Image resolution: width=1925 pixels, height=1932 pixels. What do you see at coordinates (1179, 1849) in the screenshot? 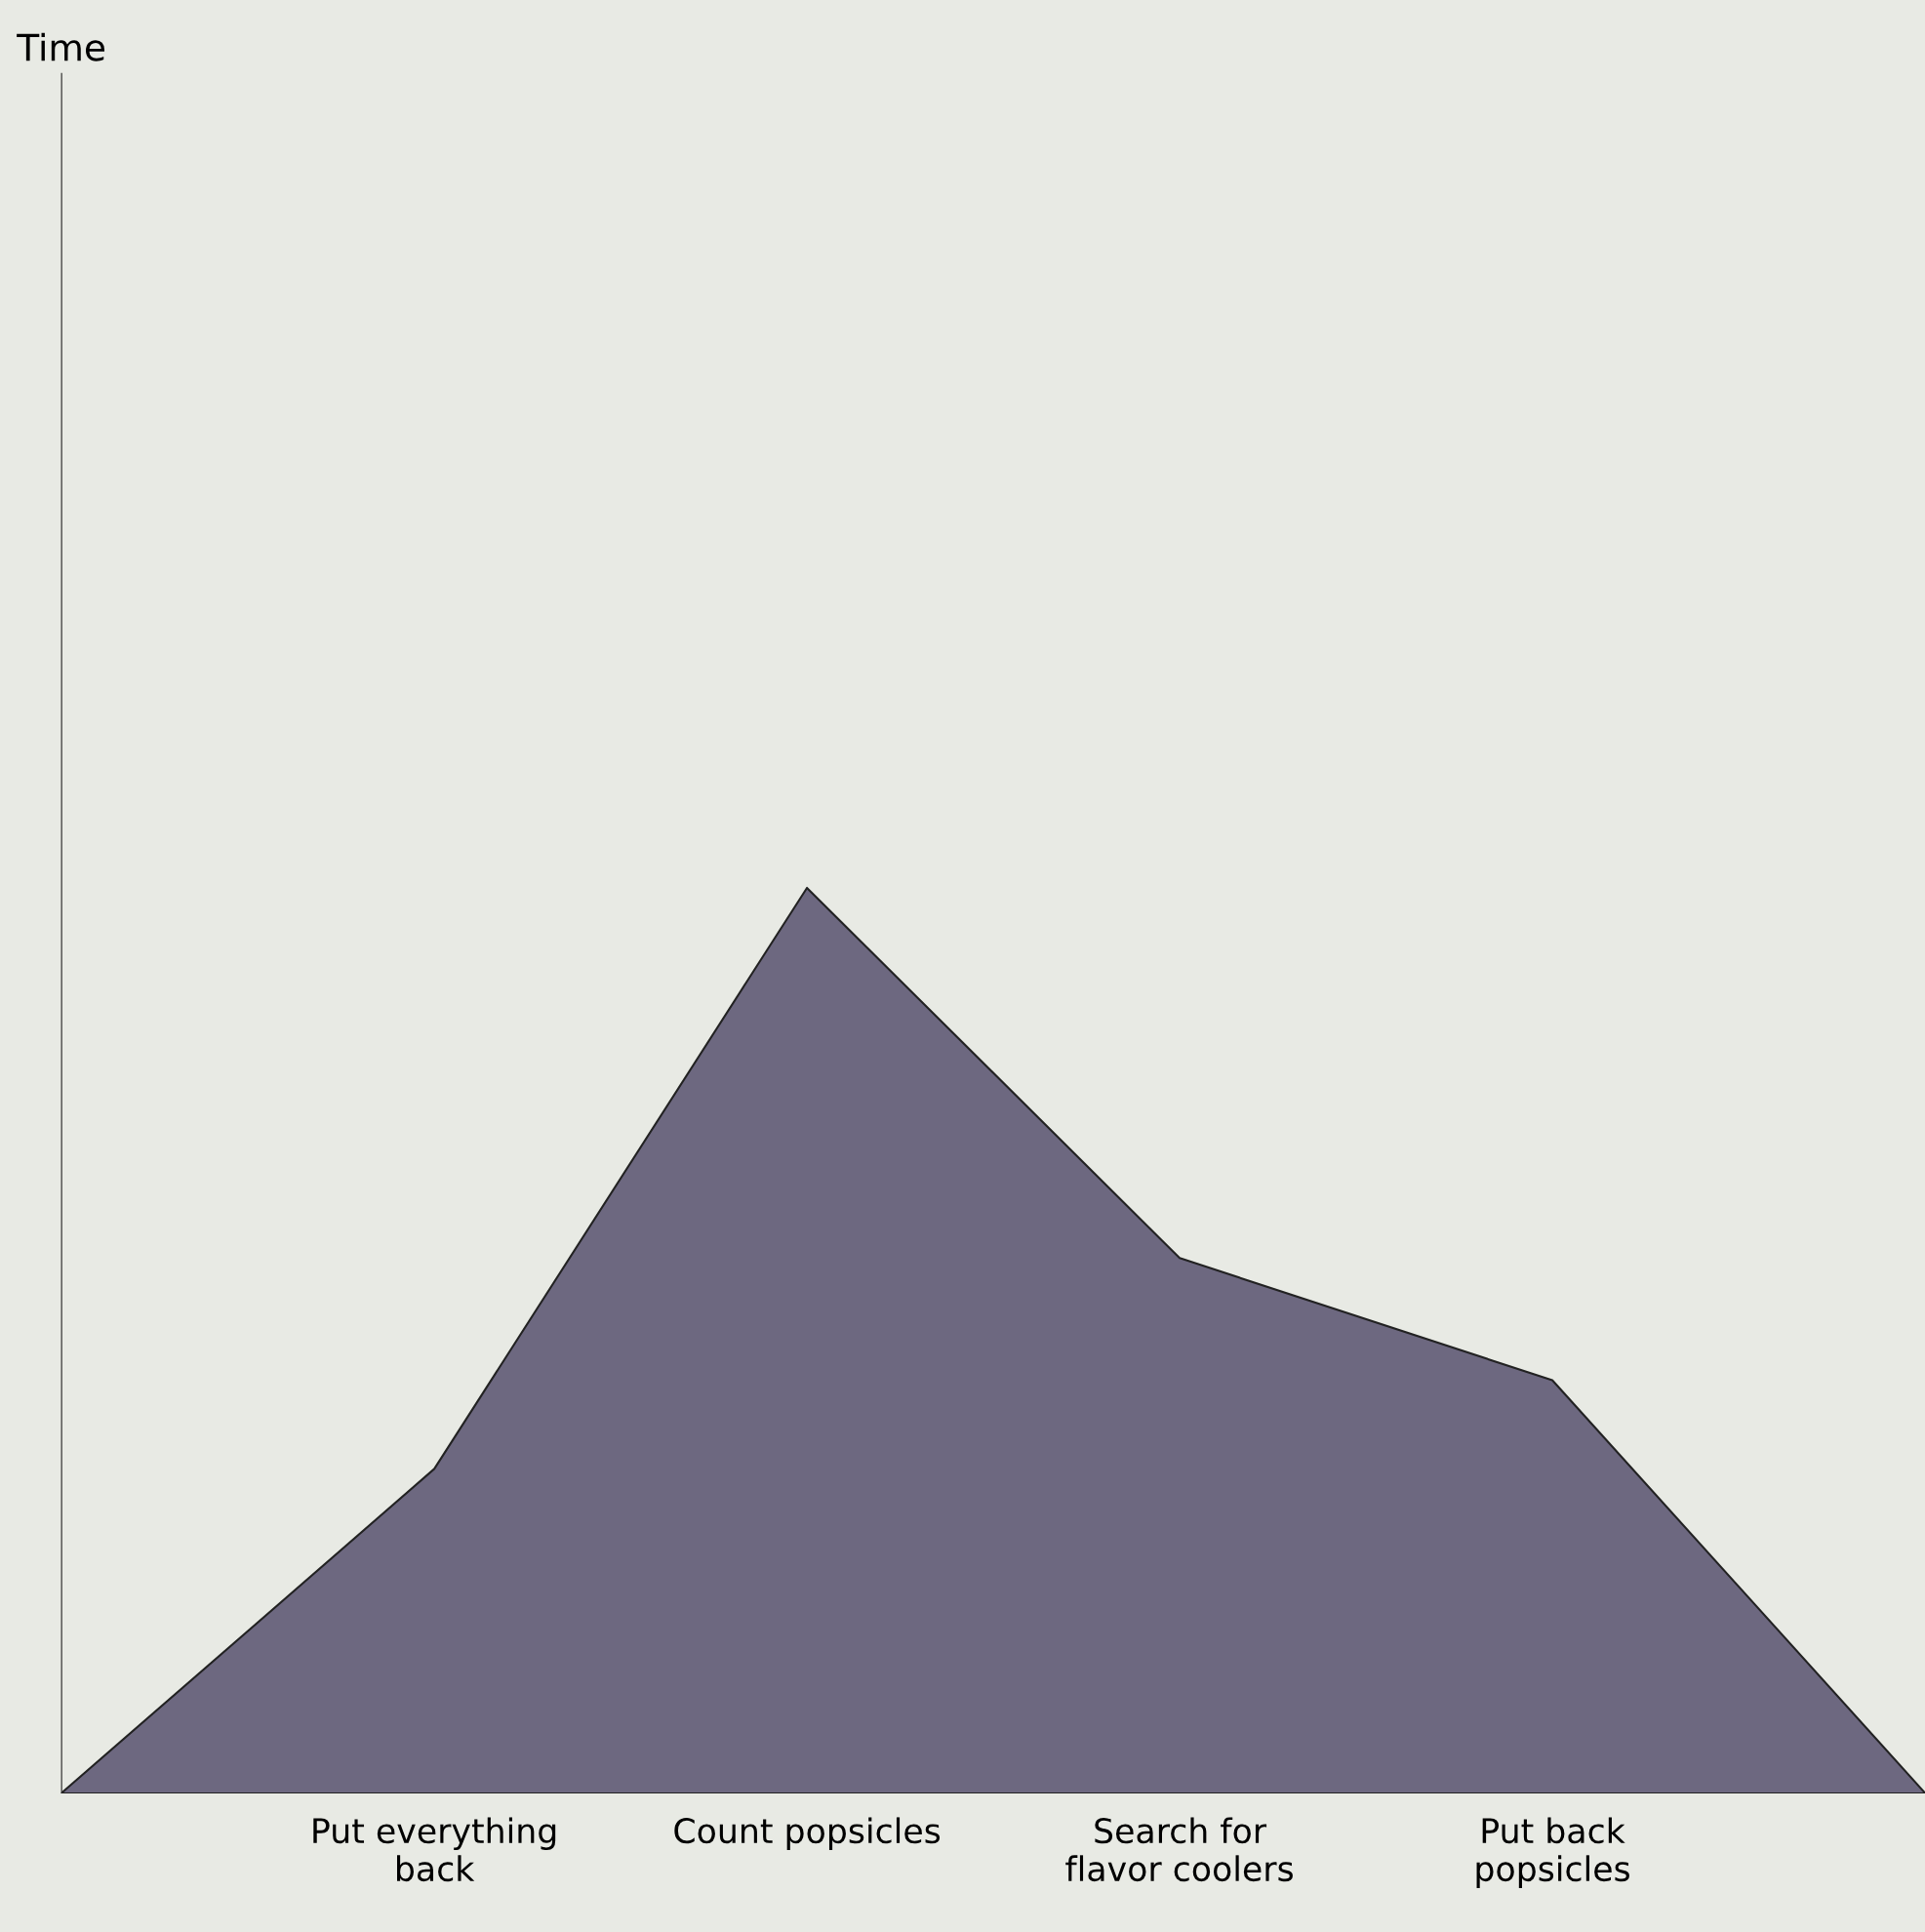
I see `x-tick-label: Search for flavor coolers` at bounding box center [1179, 1849].